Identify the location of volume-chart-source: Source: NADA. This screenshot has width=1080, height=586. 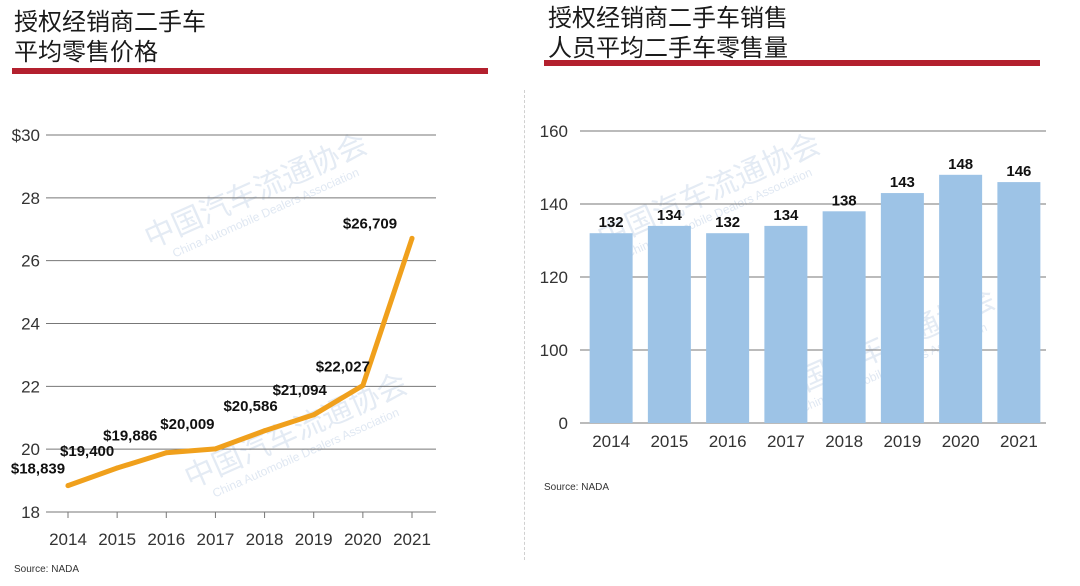
(577, 487).